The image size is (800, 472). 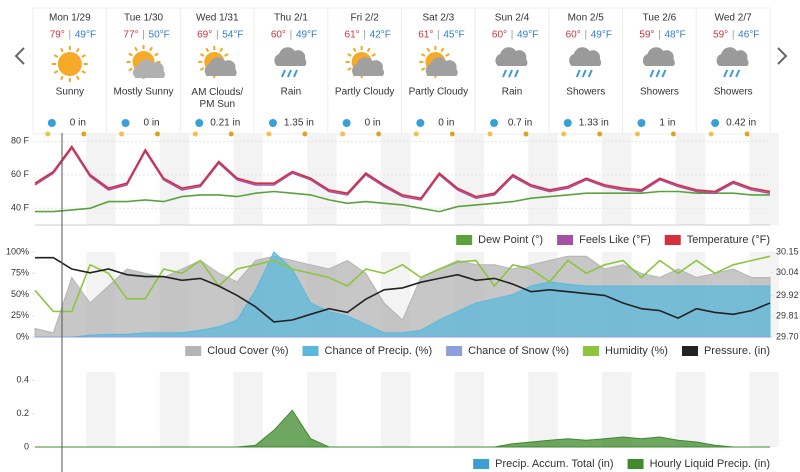 I want to click on day-condition: Partly Cloudy, so click(x=438, y=92).